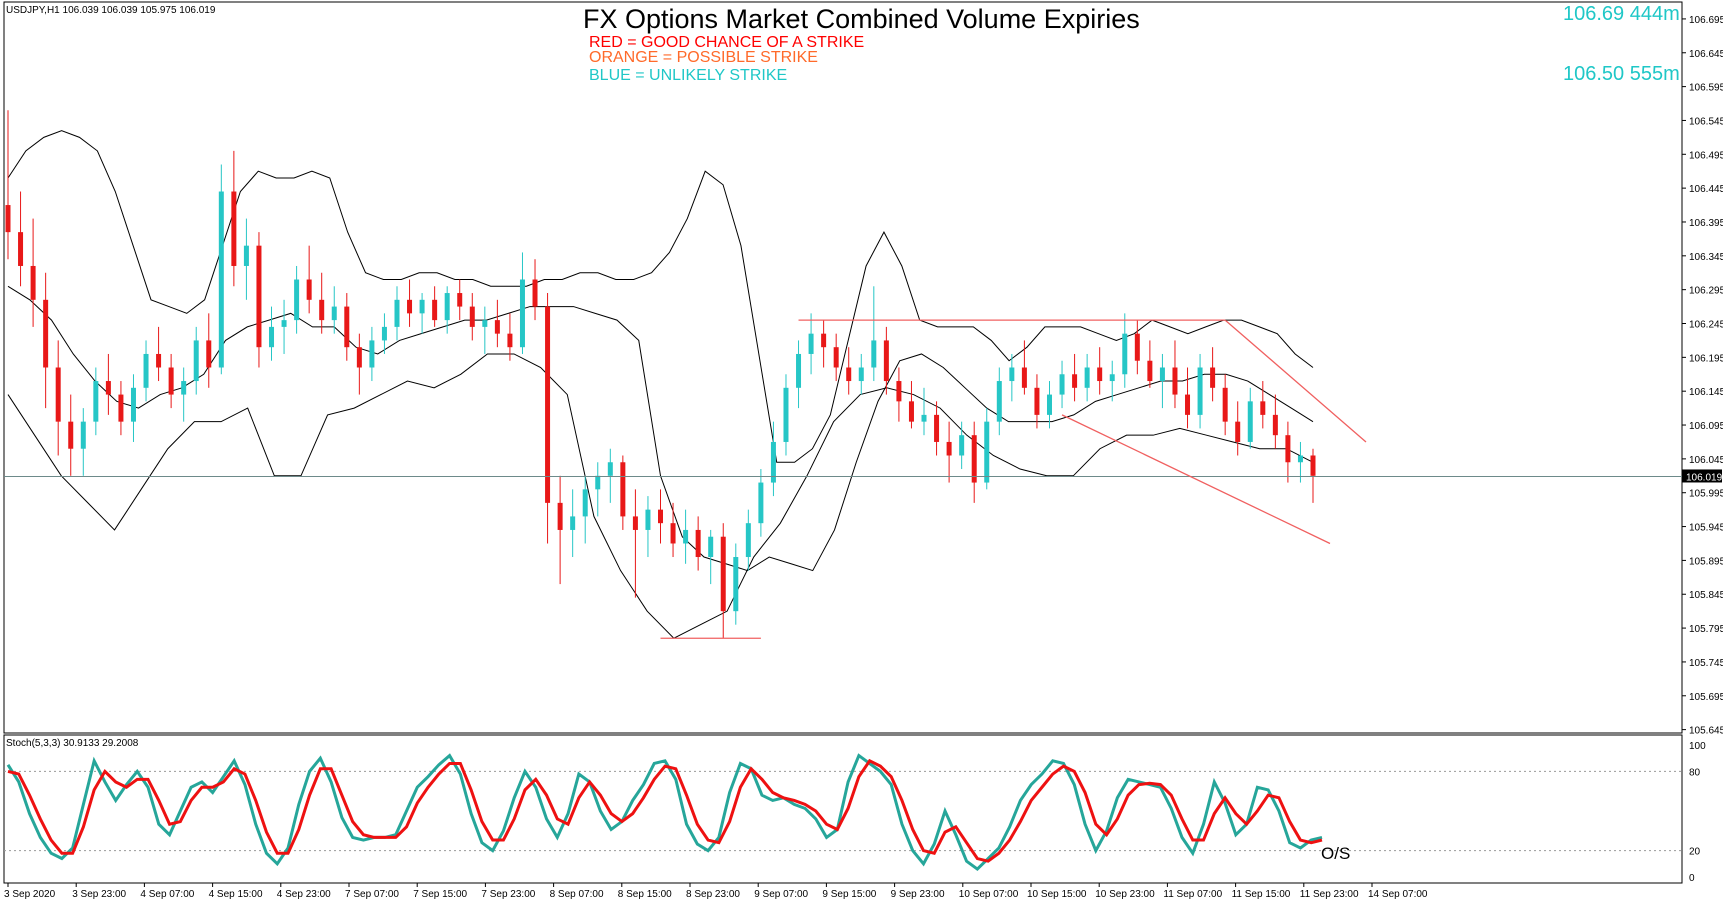 This screenshot has width=1723, height=902. Describe the element at coordinates (1706, 595) in the screenshot. I see `price-tick-label: 105.845` at that location.